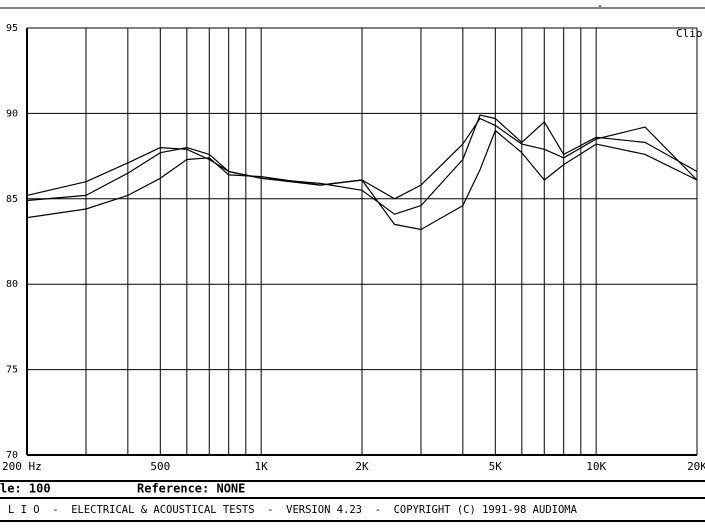 This screenshot has height=531, width=705. I want to click on y-tick-label: 90, so click(12, 113).